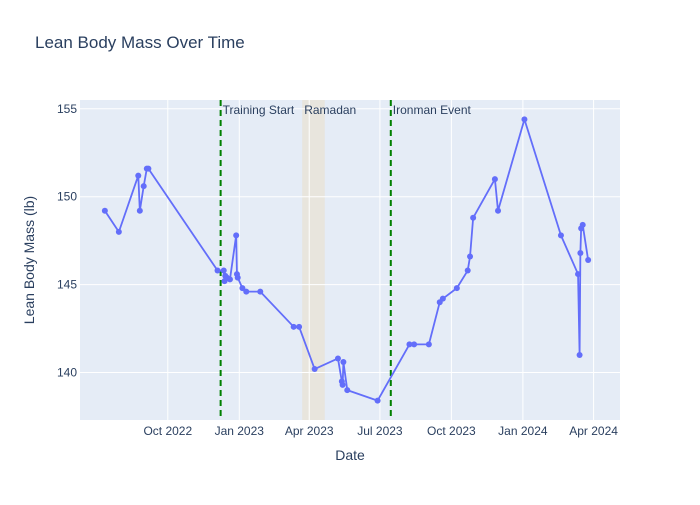  What do you see at coordinates (67, 197) in the screenshot?
I see `y-tick-label: 150` at bounding box center [67, 197].